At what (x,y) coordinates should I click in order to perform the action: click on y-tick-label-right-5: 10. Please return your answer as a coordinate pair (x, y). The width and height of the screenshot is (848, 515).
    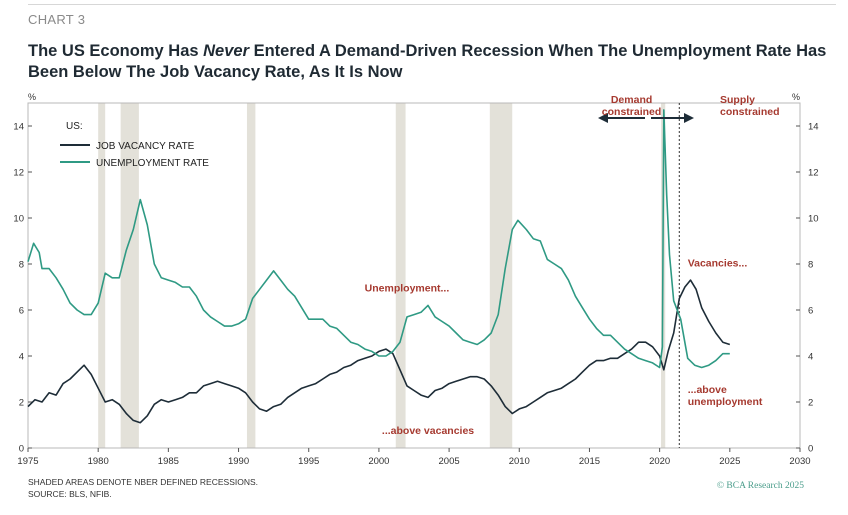
    Looking at the image, I should click on (813, 219).